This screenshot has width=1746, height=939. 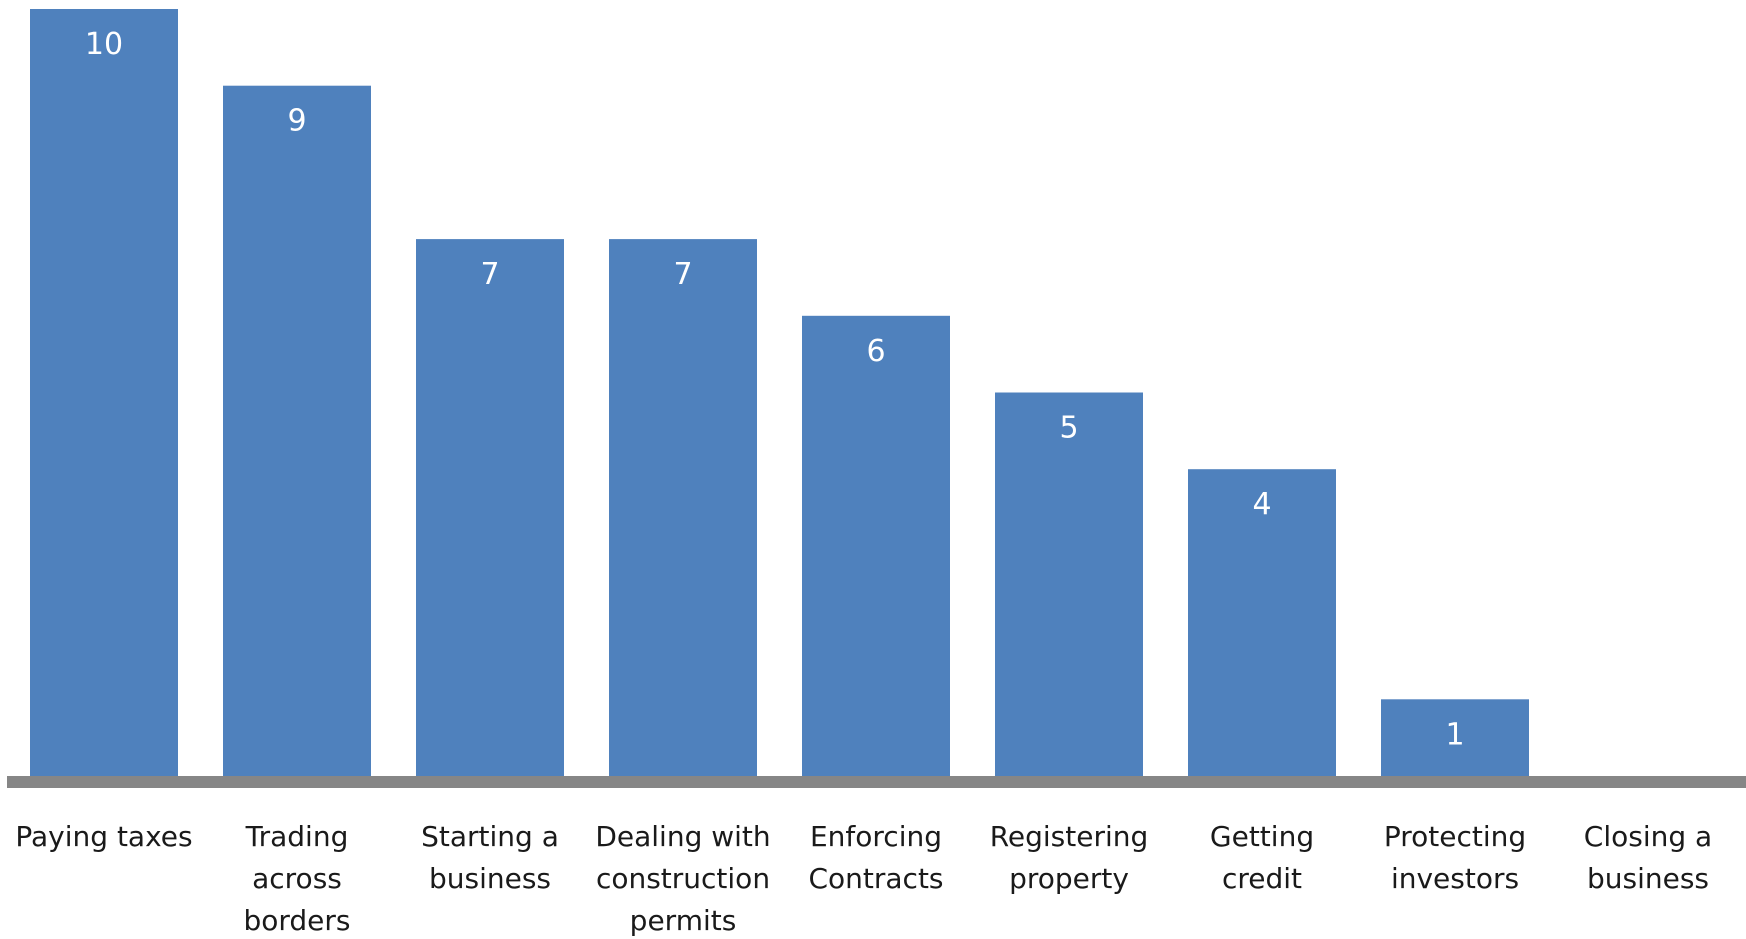 What do you see at coordinates (1069, 857) in the screenshot?
I see `category-label-5: Registering property` at bounding box center [1069, 857].